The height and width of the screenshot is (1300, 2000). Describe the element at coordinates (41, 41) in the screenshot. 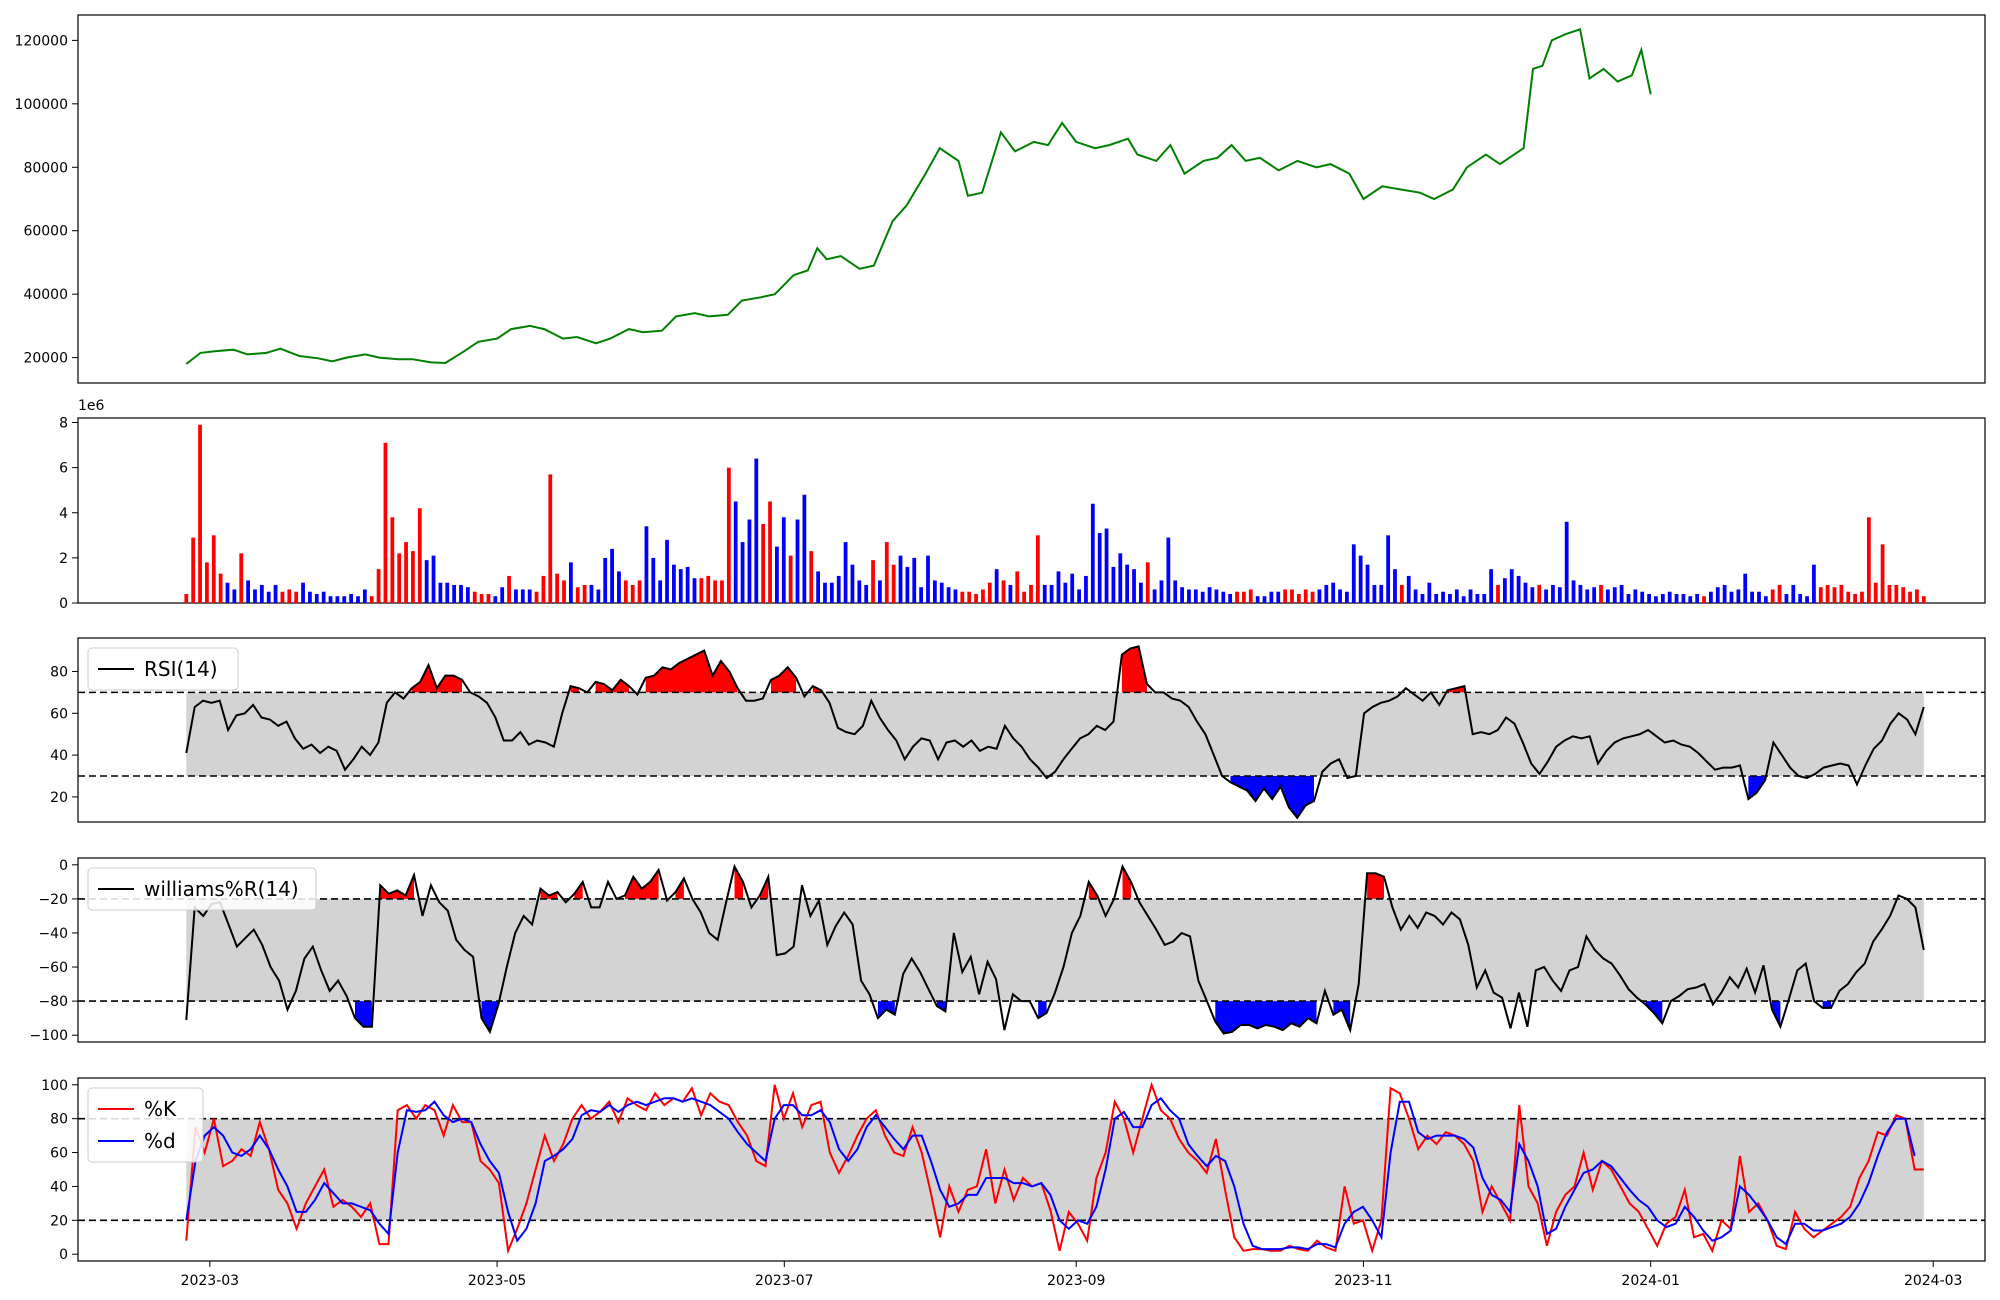

I see `price-ytick-label: 120000` at that location.